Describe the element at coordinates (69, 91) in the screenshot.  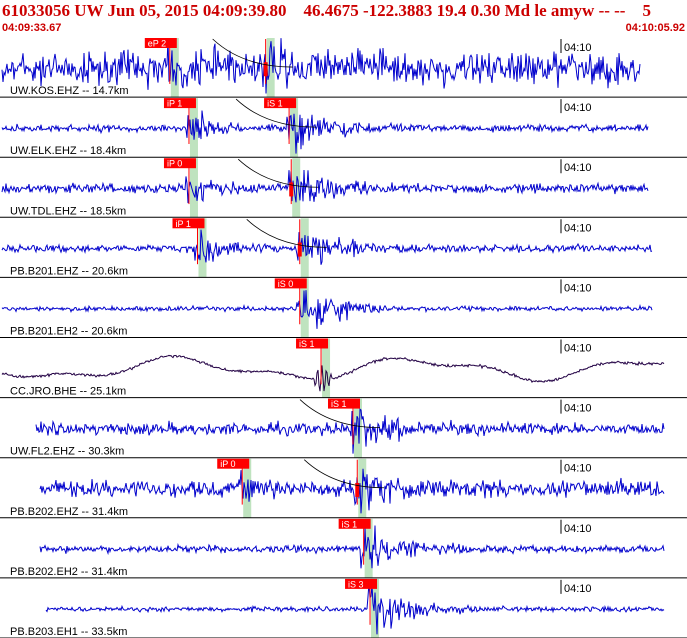
I see `station-label: UW.KOS.EHZ -- 14.7km` at that location.